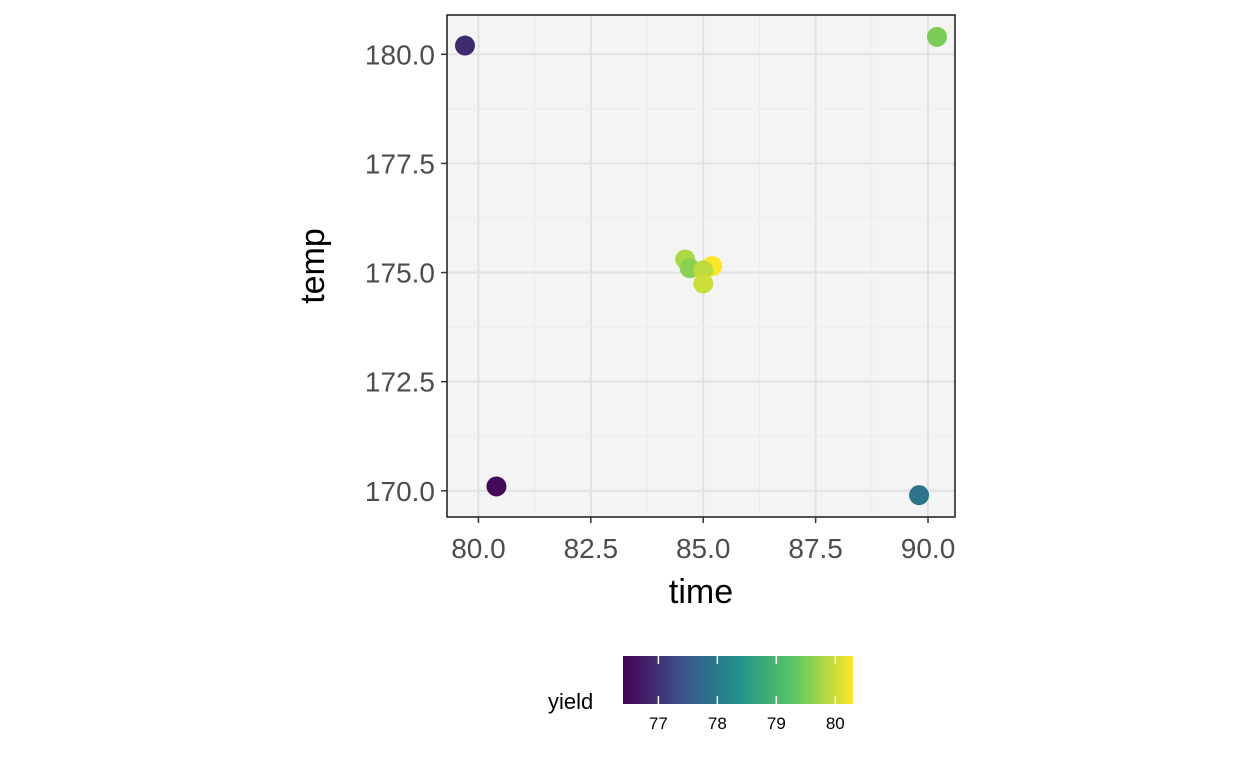  What do you see at coordinates (478, 548) in the screenshot?
I see `x-tick-label: 80.0` at bounding box center [478, 548].